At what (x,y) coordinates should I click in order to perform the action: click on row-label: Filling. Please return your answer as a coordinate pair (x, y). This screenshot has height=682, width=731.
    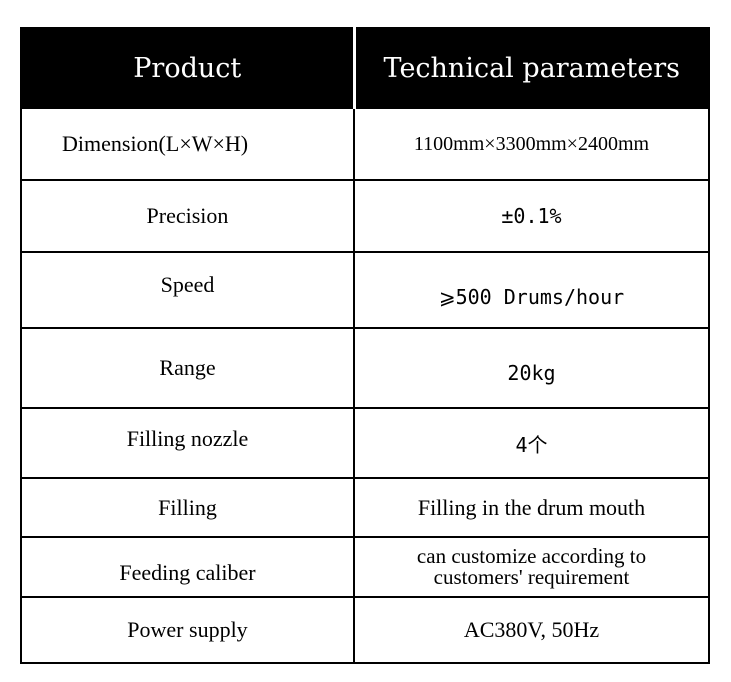
    Looking at the image, I should click on (187, 507).